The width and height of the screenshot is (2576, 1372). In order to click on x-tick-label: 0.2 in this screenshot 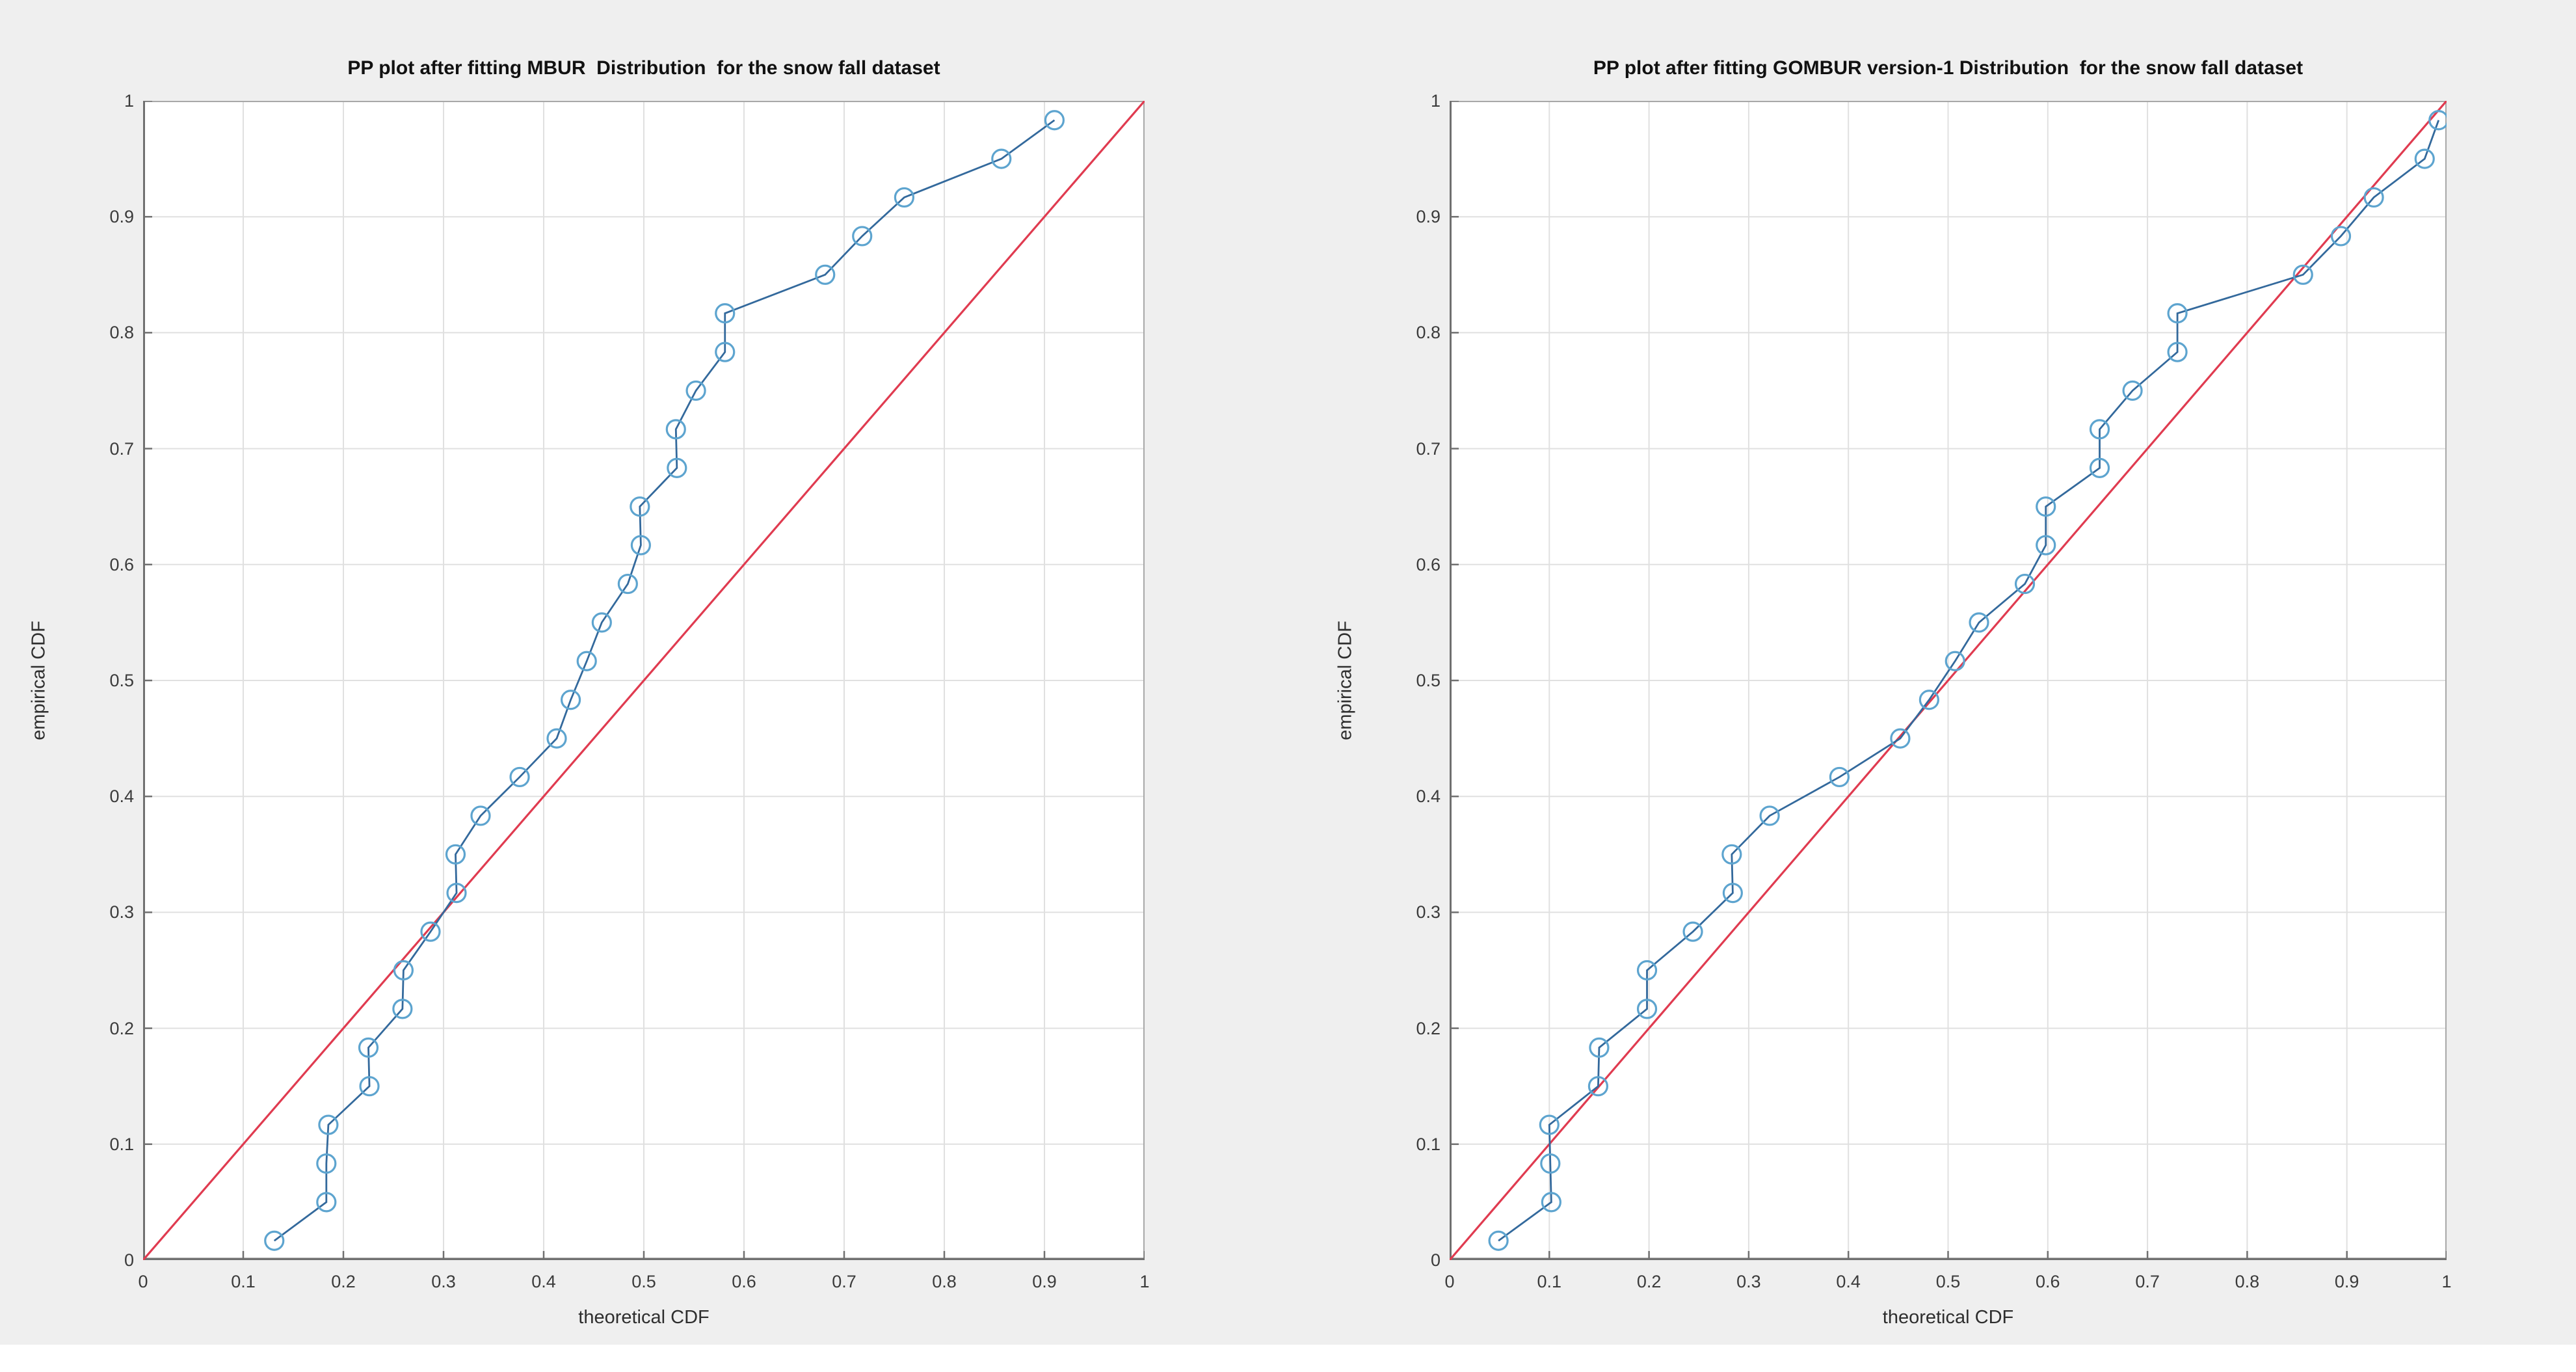, I will do `click(343, 1281)`.